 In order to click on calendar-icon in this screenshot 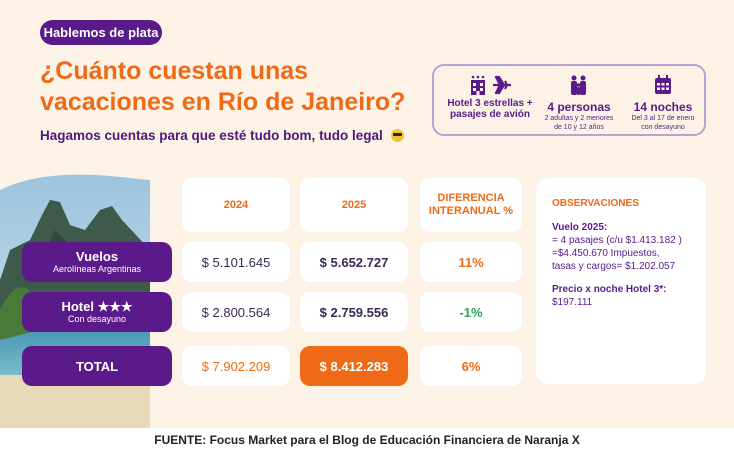, I will do `click(663, 84)`.